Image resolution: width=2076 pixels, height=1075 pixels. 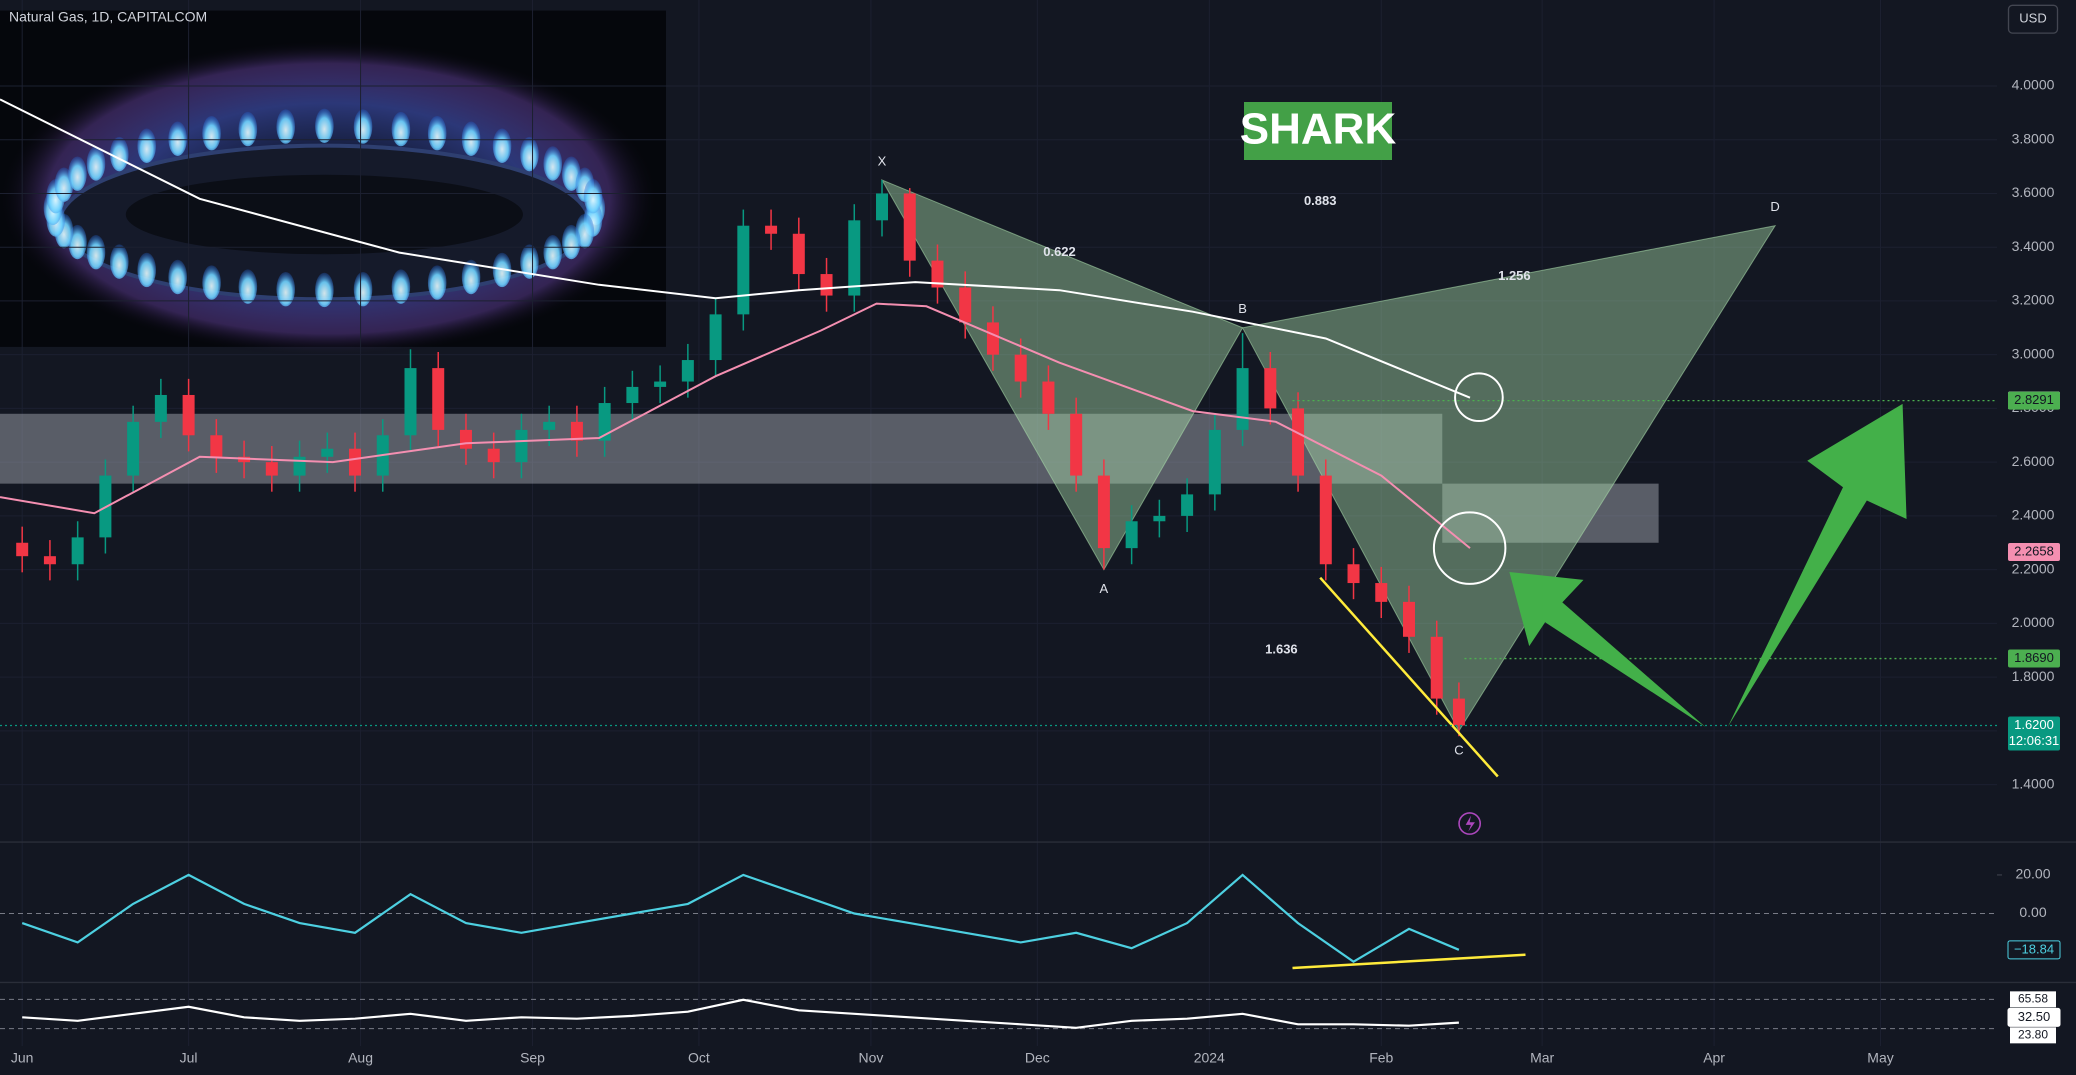 What do you see at coordinates (2033, 1035) in the screenshot?
I see `level-label: 23.80` at bounding box center [2033, 1035].